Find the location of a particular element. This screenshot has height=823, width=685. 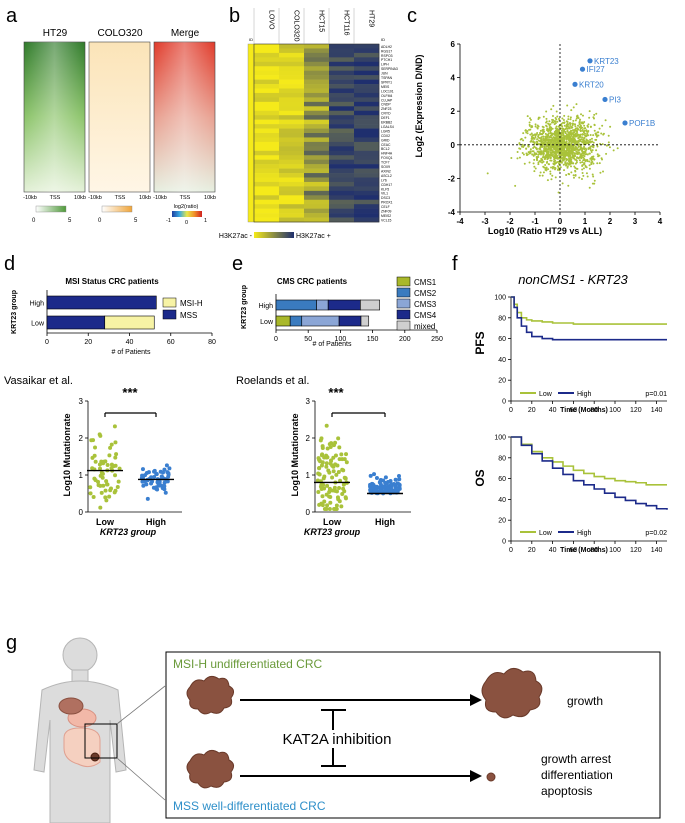

panel-letter-c: c is located at coordinates (412, 16).